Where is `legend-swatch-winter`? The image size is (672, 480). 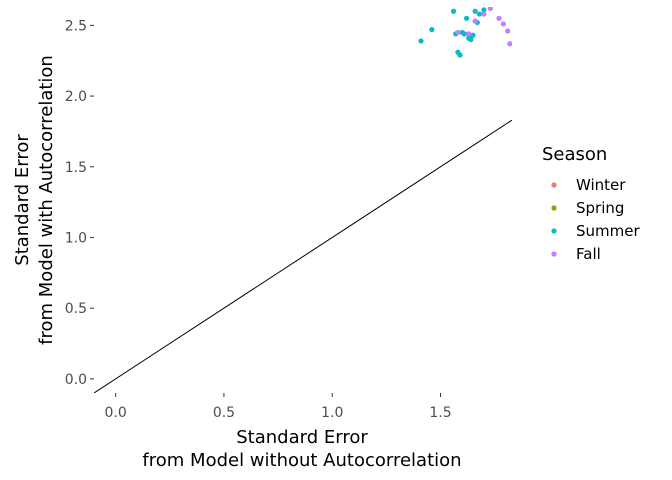 legend-swatch-winter is located at coordinates (554, 185).